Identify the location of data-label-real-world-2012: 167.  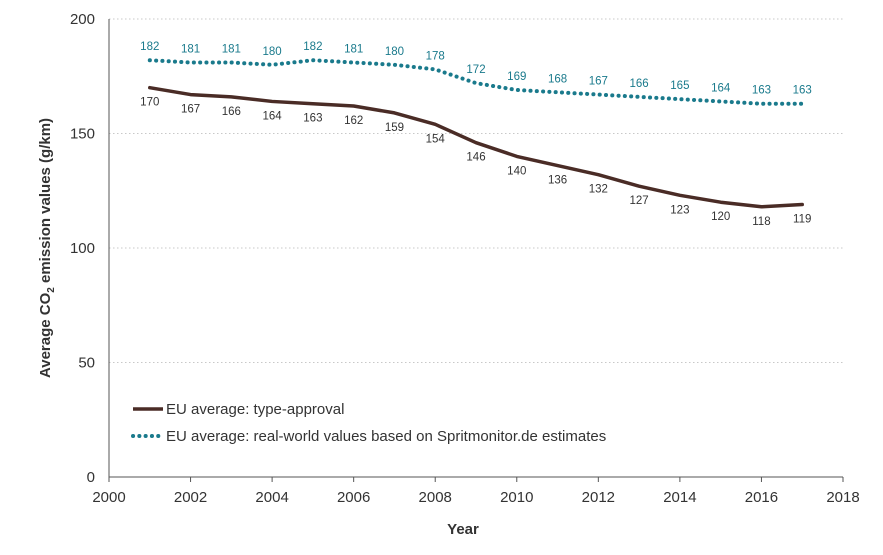
(598, 82).